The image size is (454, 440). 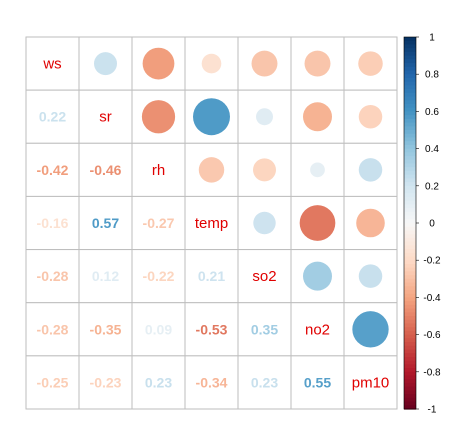 I want to click on colorbar-tick-label: 0.8, so click(x=432, y=75).